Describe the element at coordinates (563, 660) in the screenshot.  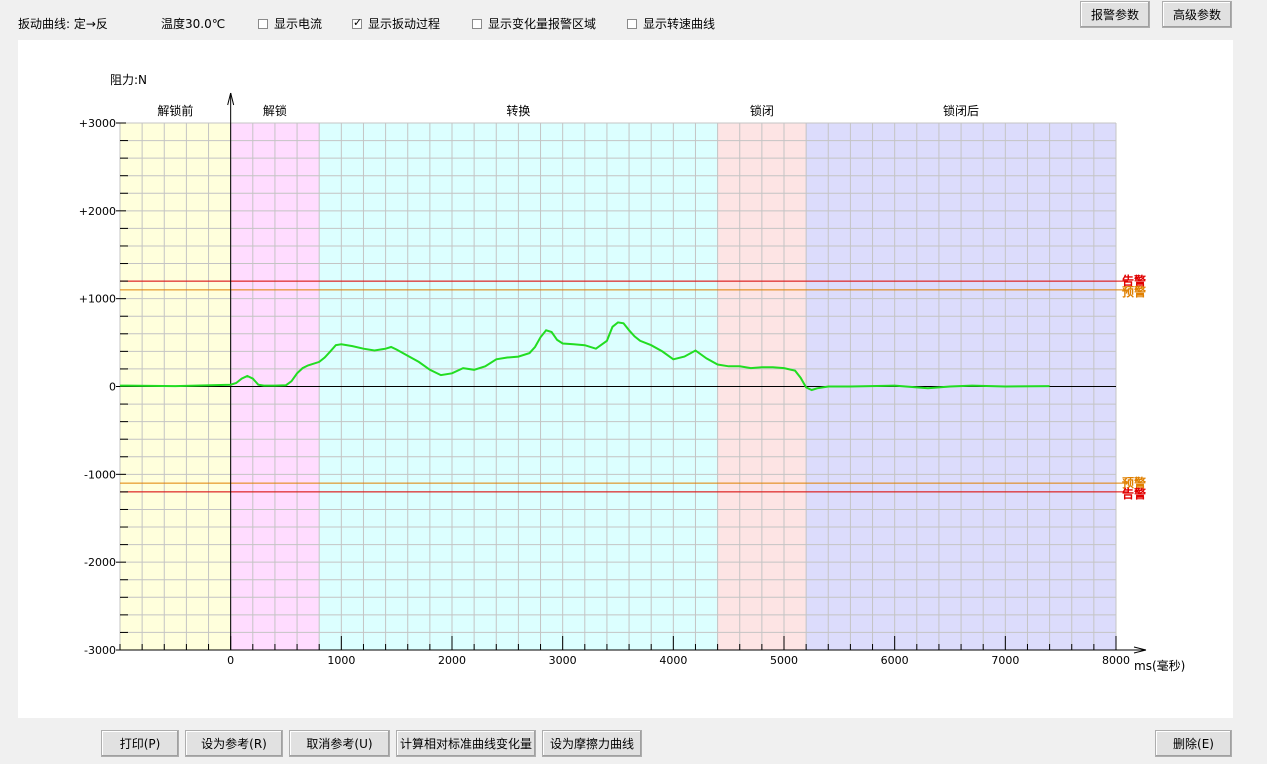
I see `x-tick-label: 3000` at that location.